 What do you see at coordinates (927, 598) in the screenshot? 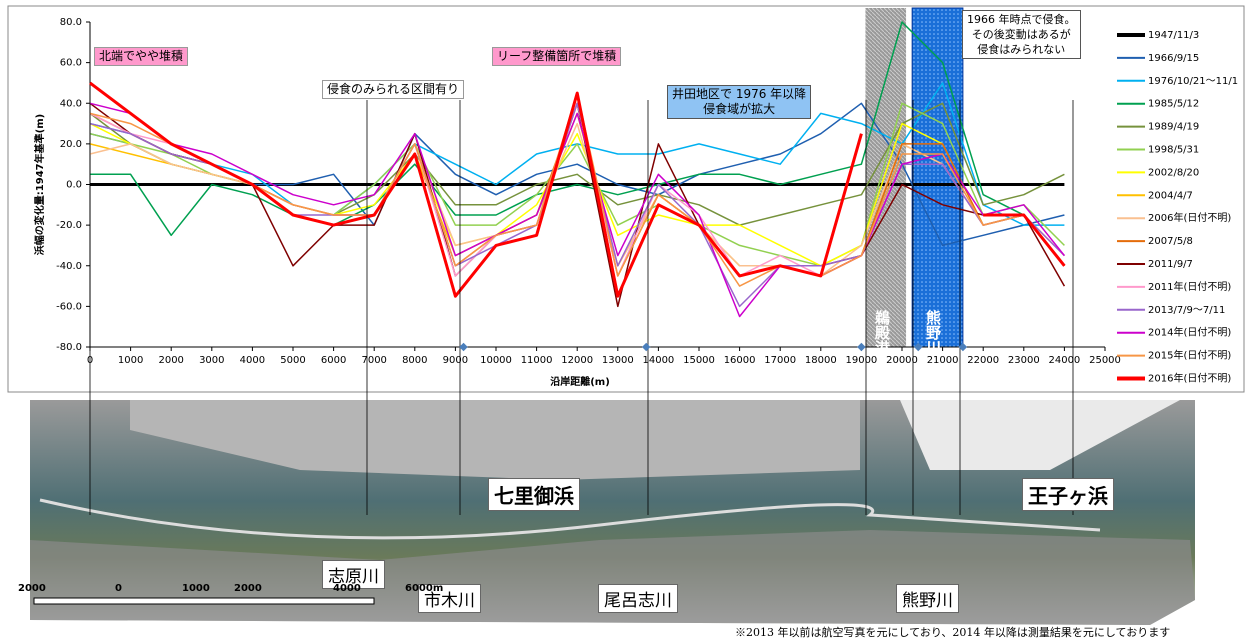
I see `photo-label: 熊野川` at bounding box center [927, 598].